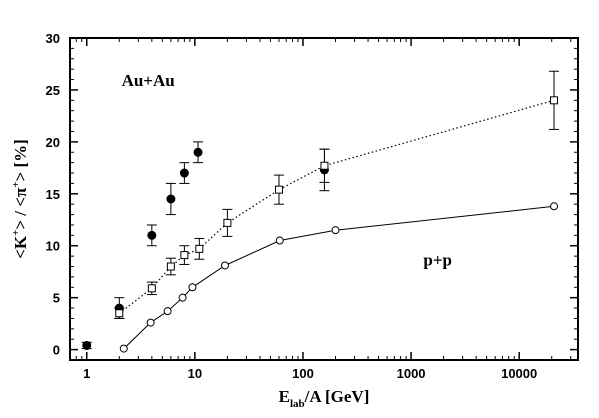  What do you see at coordinates (56, 298) in the screenshot?
I see `y-tick-label: 5` at bounding box center [56, 298].